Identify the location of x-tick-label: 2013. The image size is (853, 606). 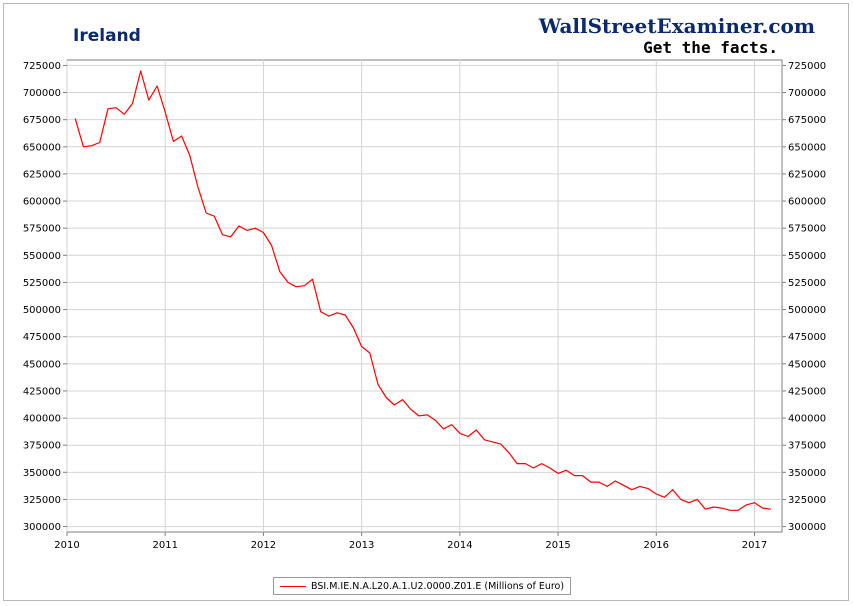
(361, 545).